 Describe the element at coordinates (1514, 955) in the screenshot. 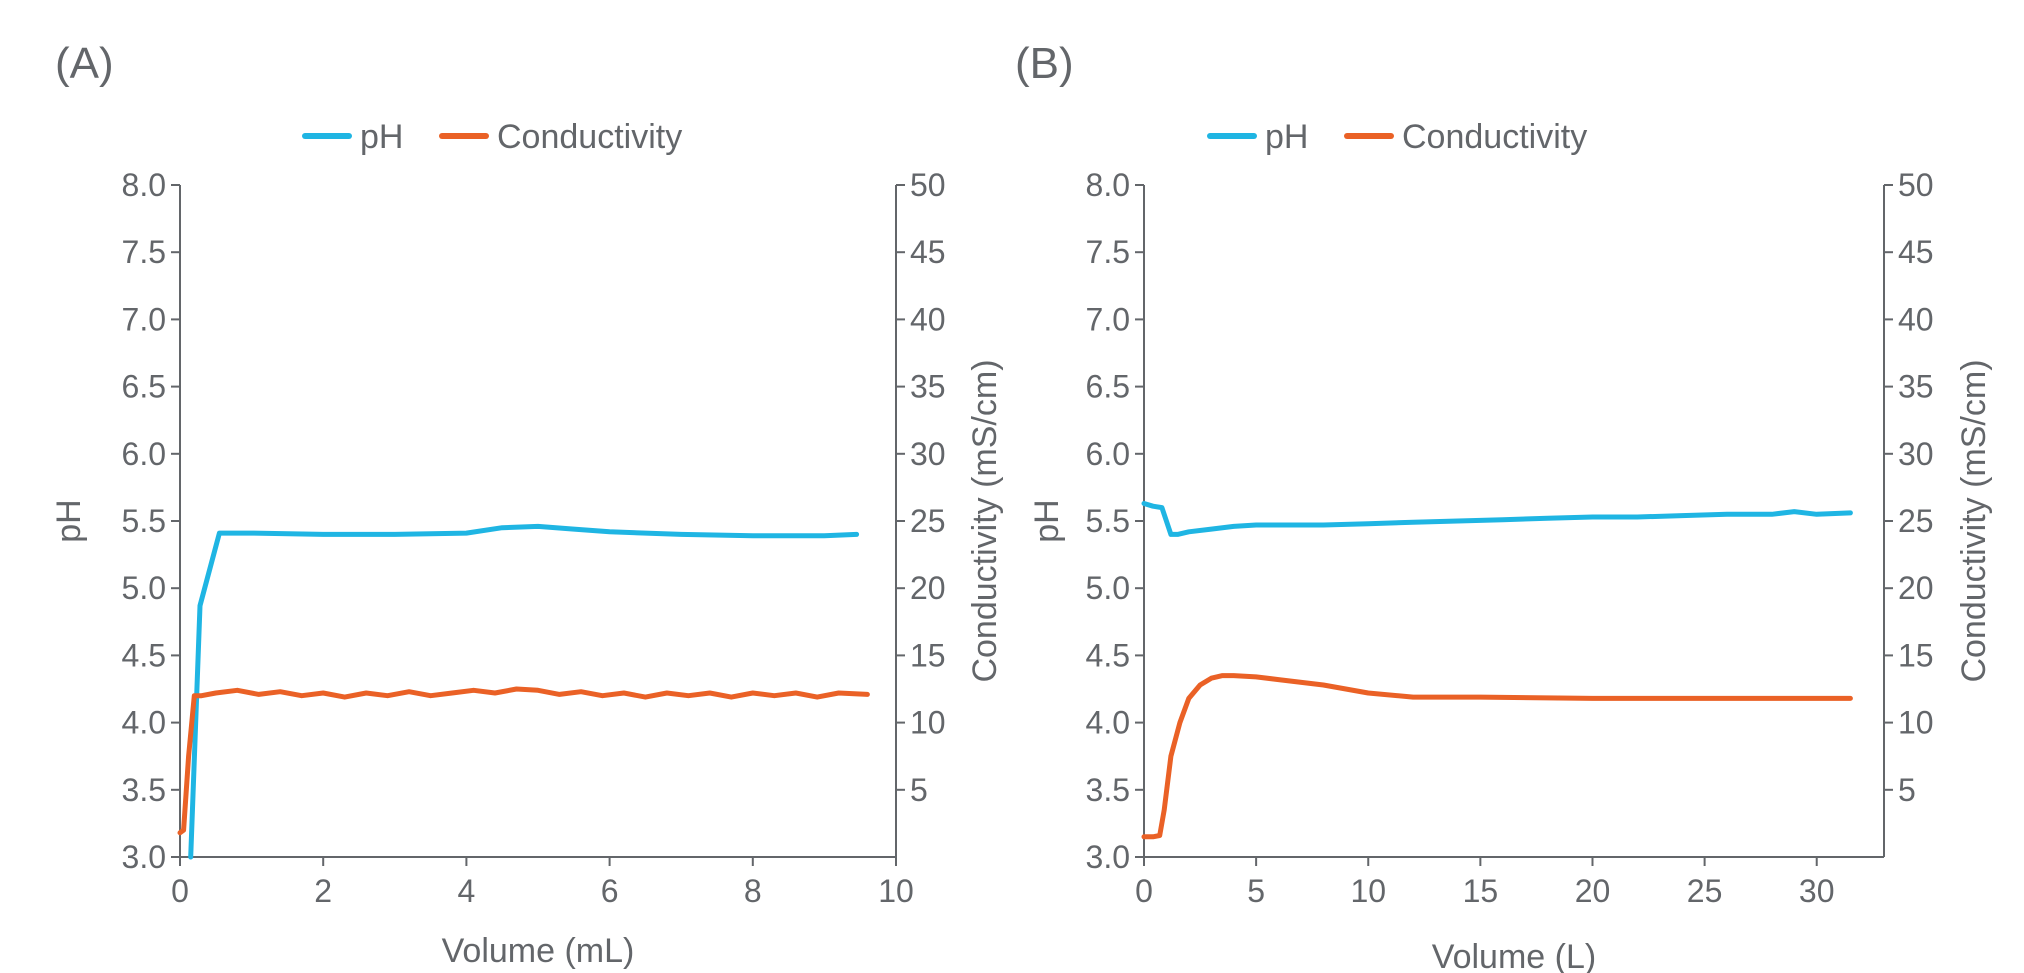

I see `x-axis-title: Volume (L)` at that location.